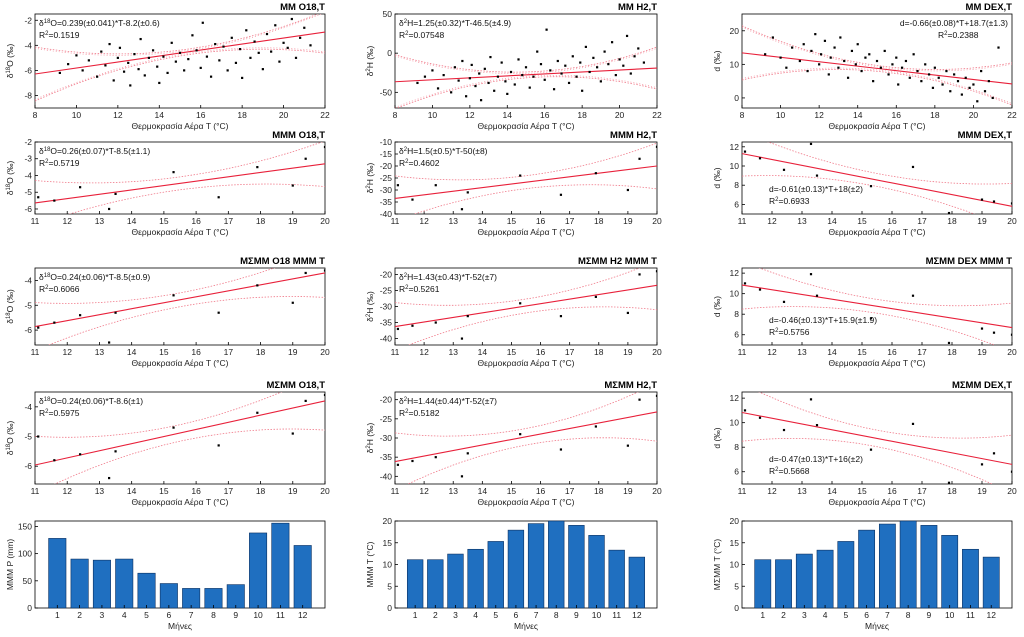 Image resolution: width=1024 pixels, height=637 pixels. What do you see at coordinates (735, 521) in the screenshot?
I see `y-tick-label: 20` at bounding box center [735, 521].